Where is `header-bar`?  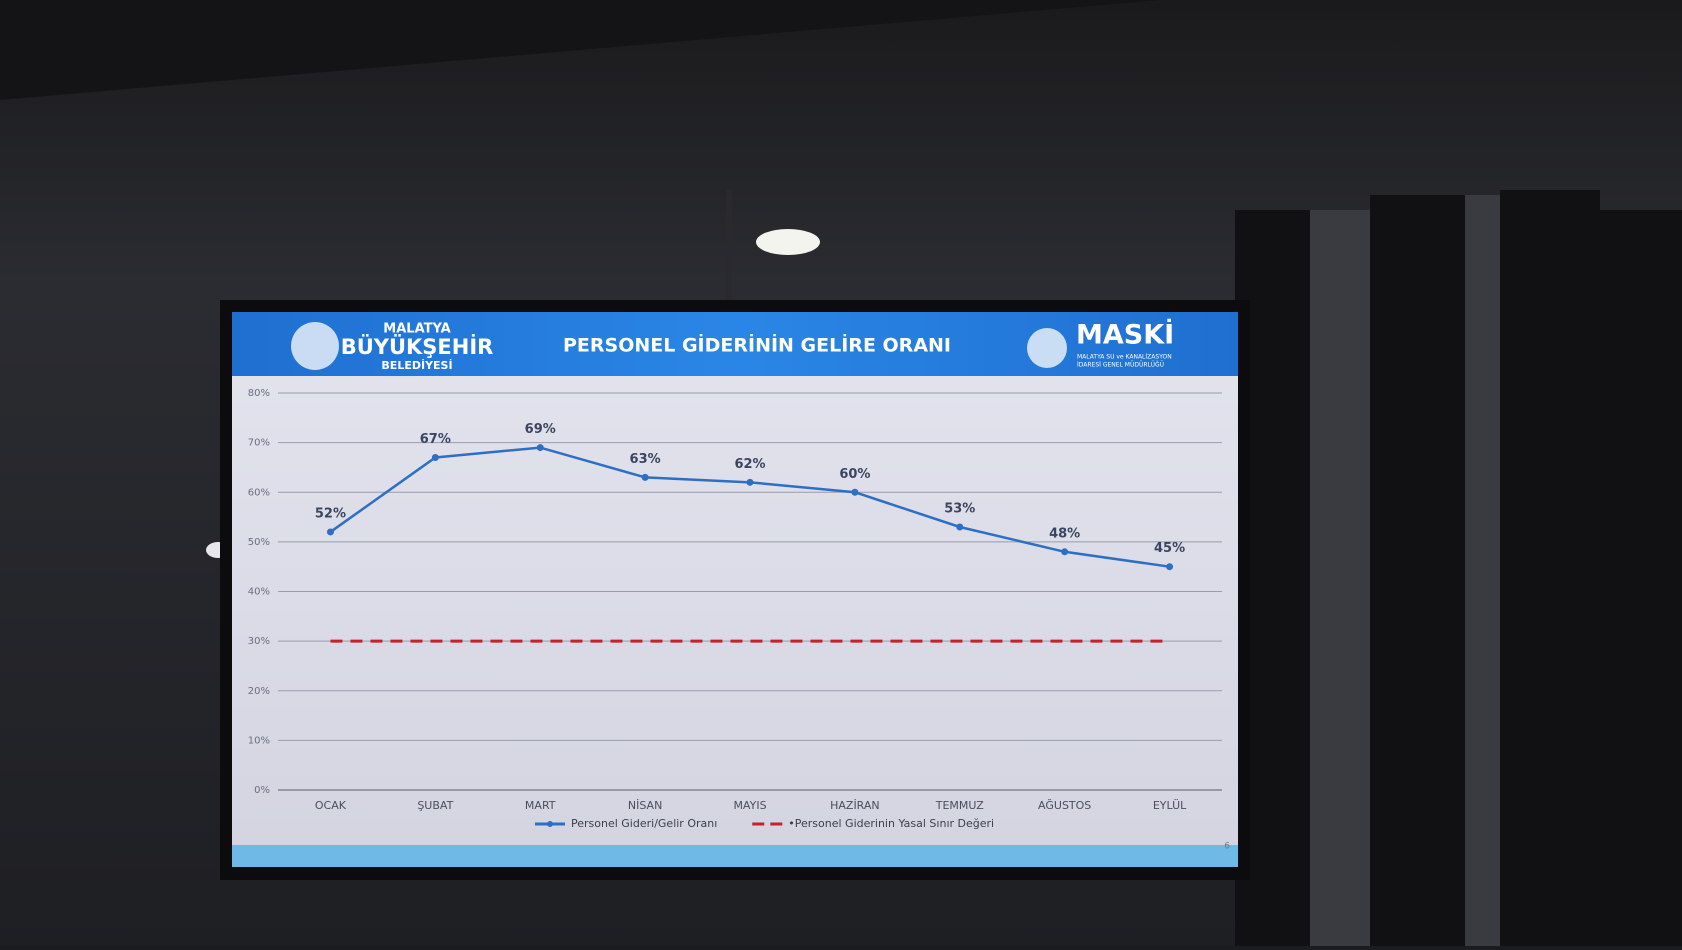 header-bar is located at coordinates (735, 344).